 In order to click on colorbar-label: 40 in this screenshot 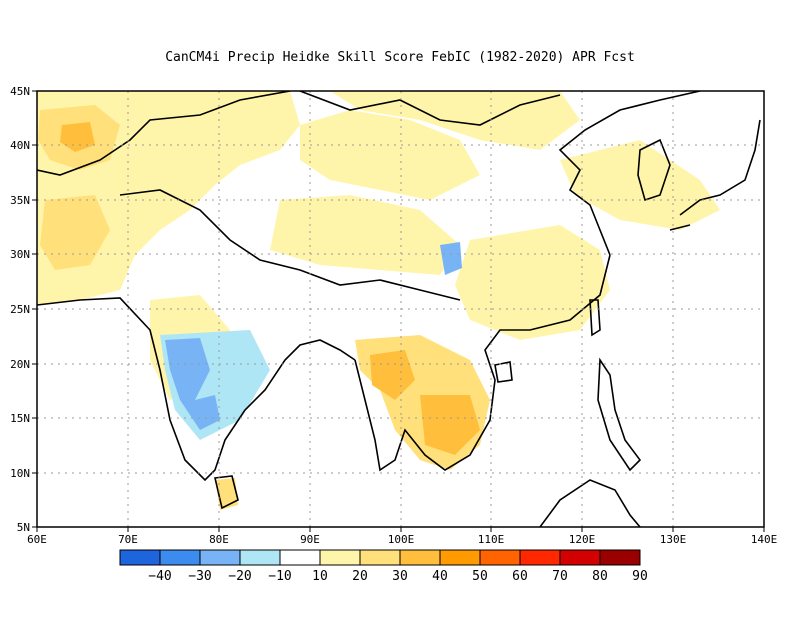, I will do `click(440, 576)`.